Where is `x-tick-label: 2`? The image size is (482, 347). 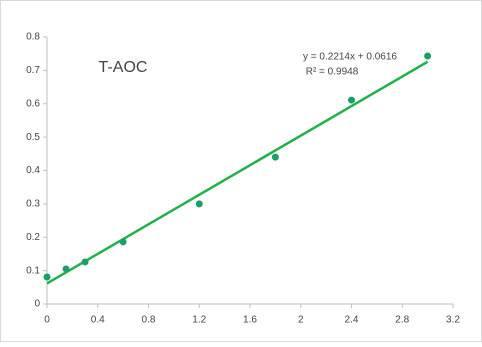
x-tick-label: 2 is located at coordinates (301, 320).